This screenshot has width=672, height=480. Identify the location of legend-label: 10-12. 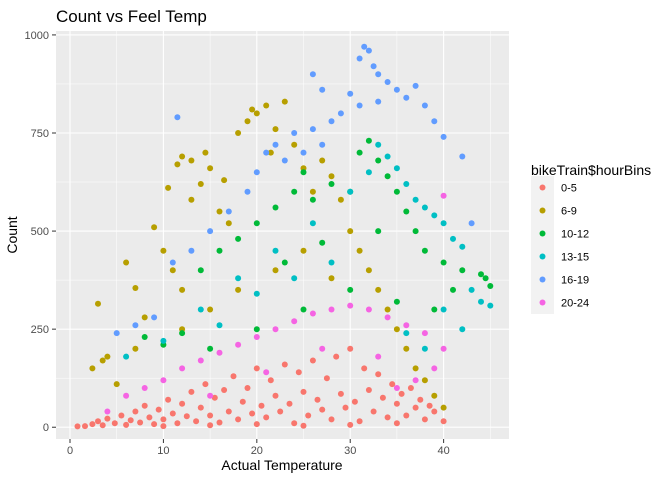
(575, 235).